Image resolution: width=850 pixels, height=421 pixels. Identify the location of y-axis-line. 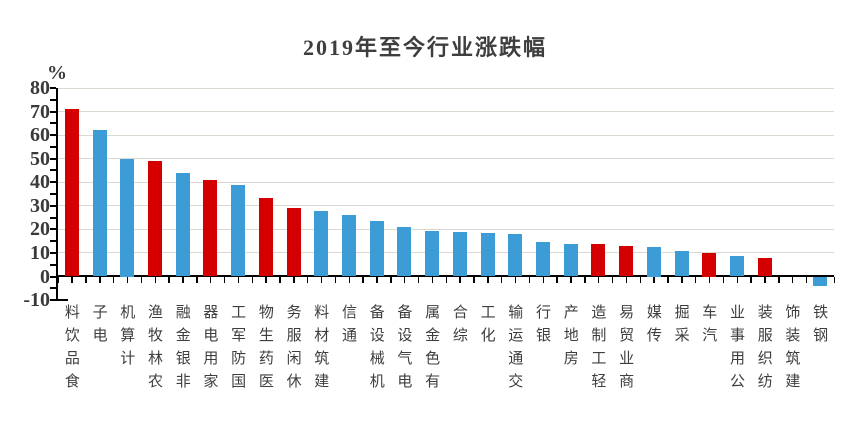
(57, 194).